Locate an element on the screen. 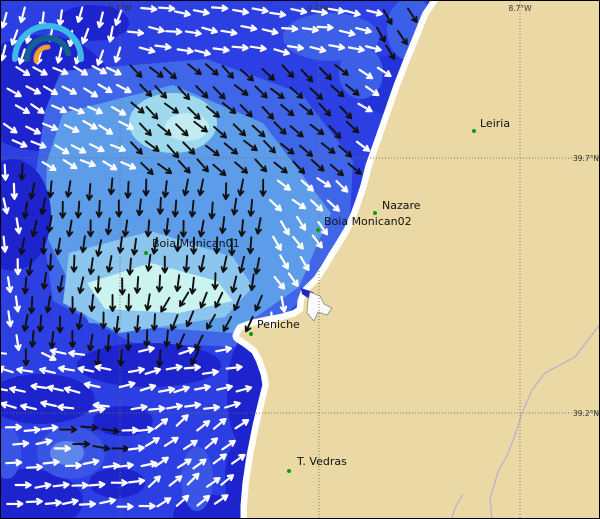 The image size is (600, 519). meridian-label: 9.7°W is located at coordinates (120, 8).